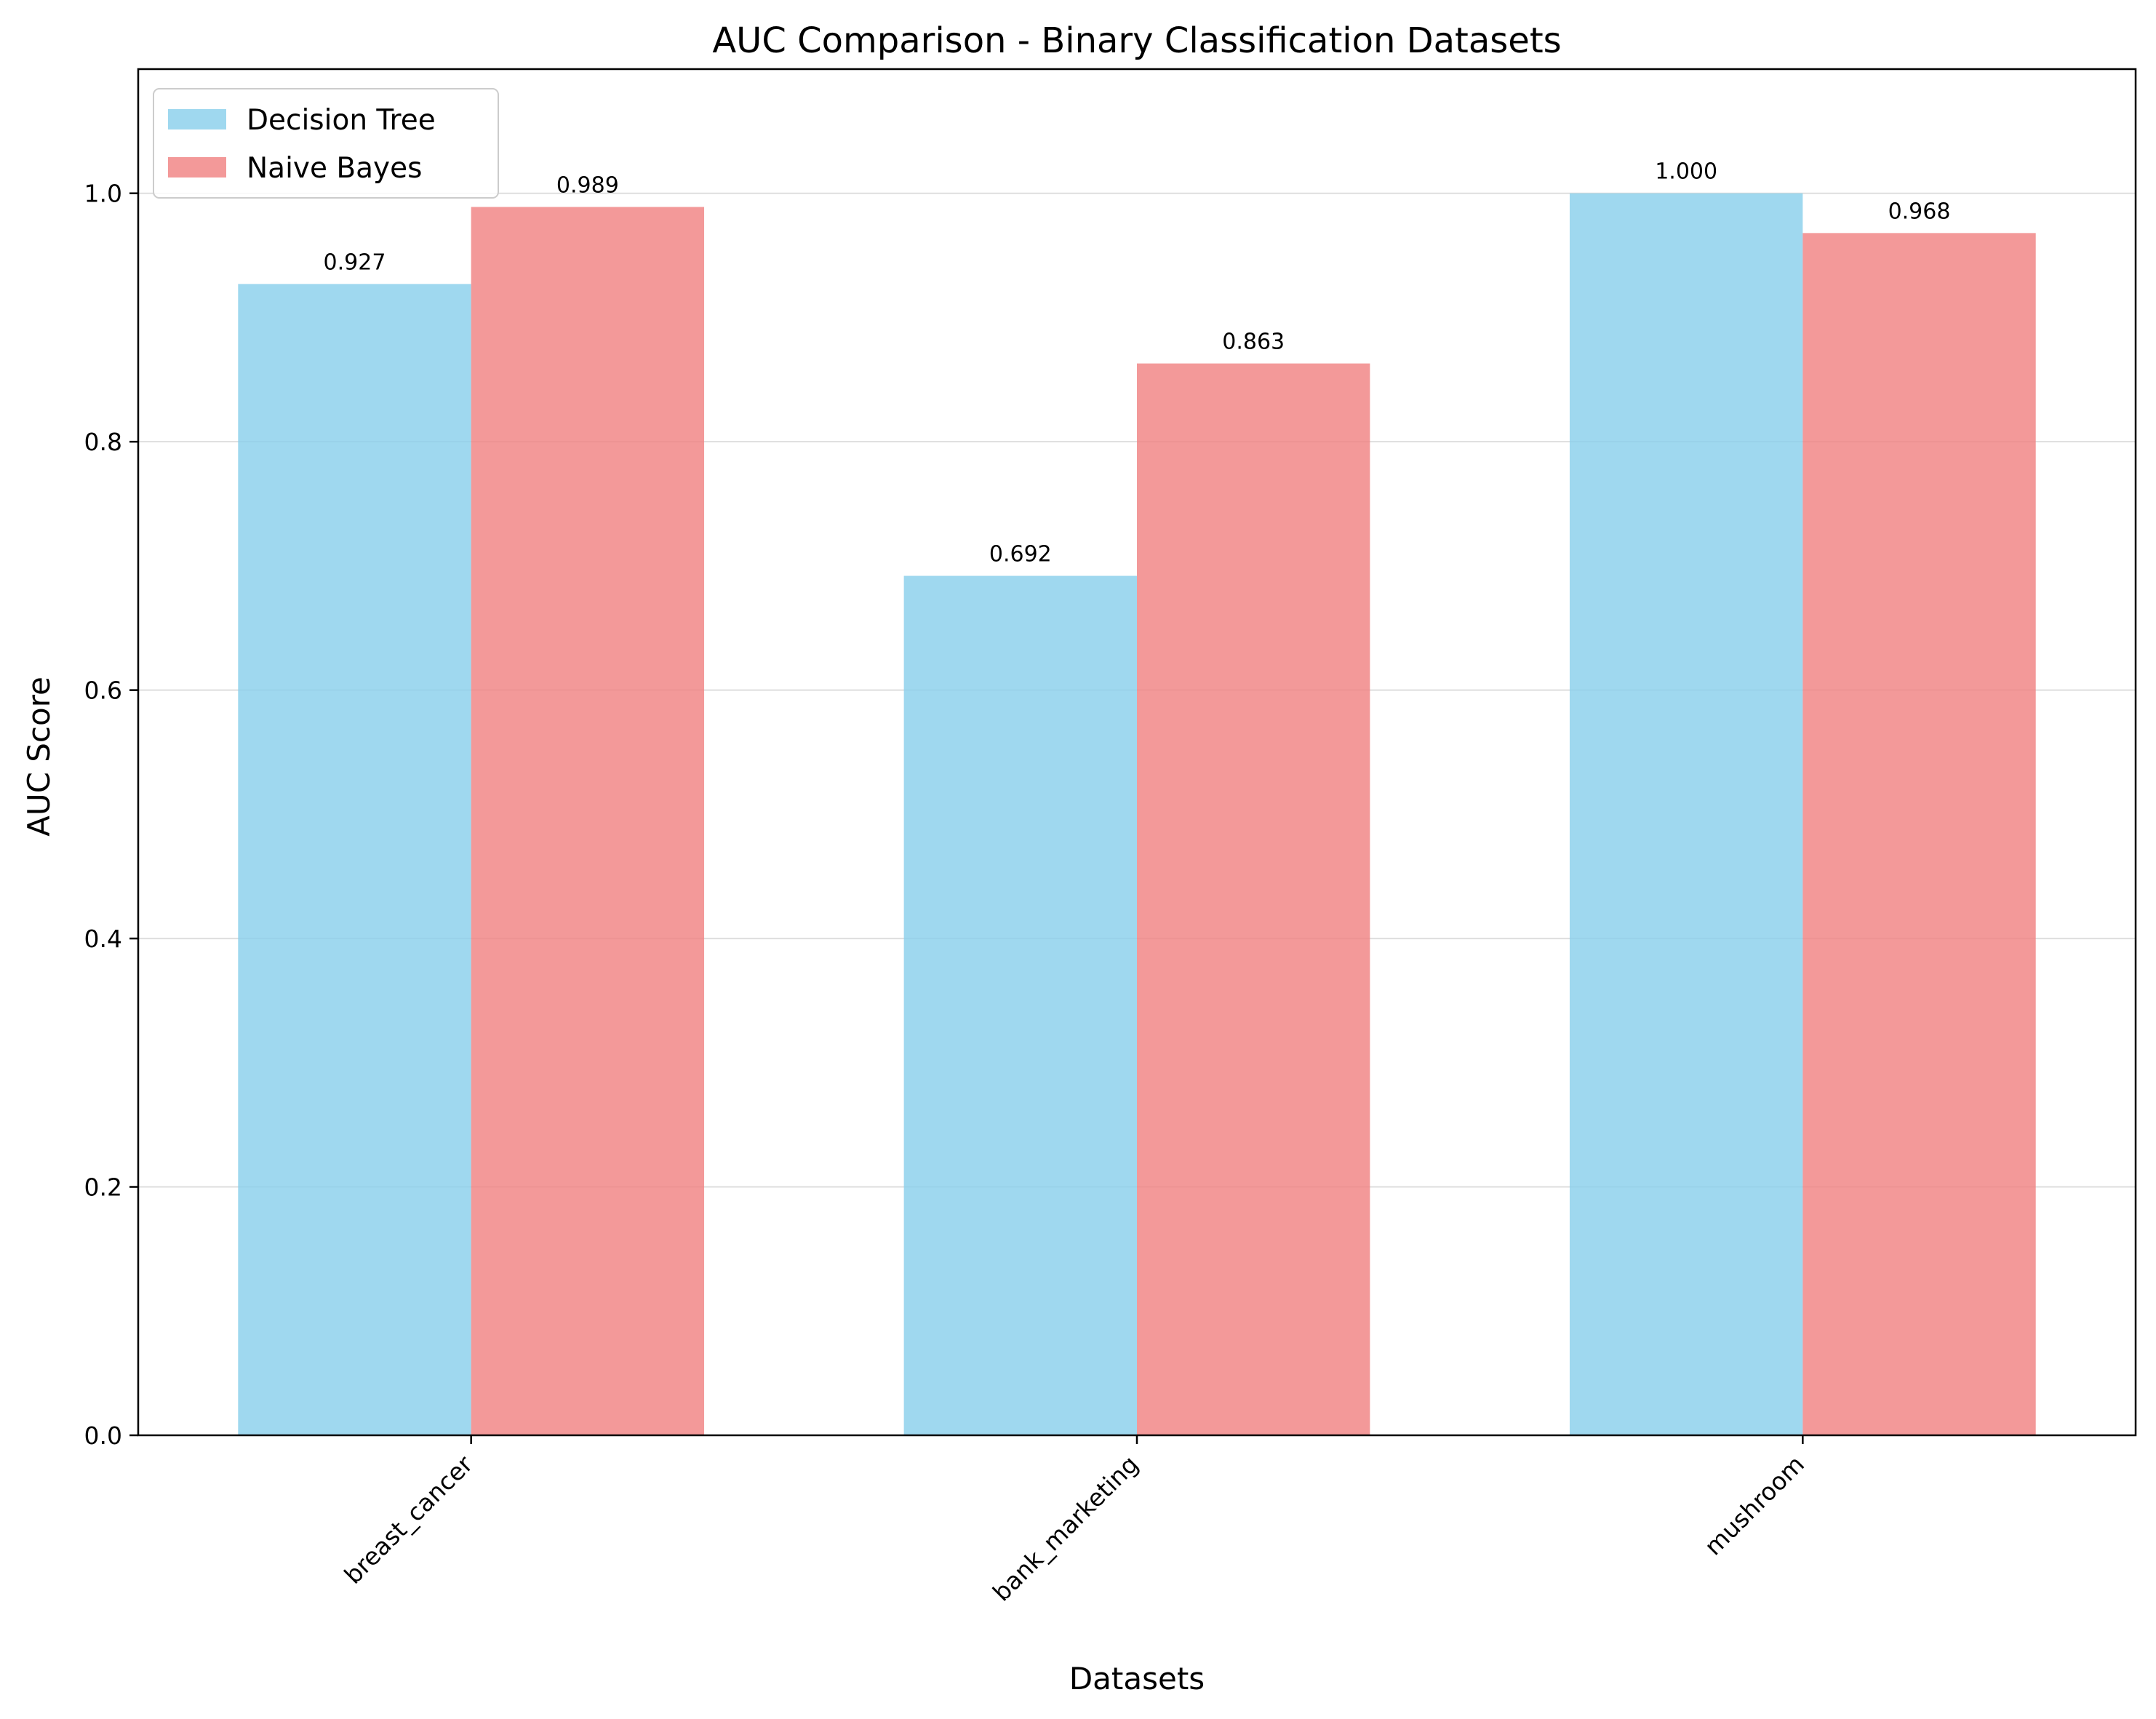 This screenshot has width=2156, height=1719. What do you see at coordinates (341, 120) in the screenshot?
I see `legend-label: Decision Tree` at bounding box center [341, 120].